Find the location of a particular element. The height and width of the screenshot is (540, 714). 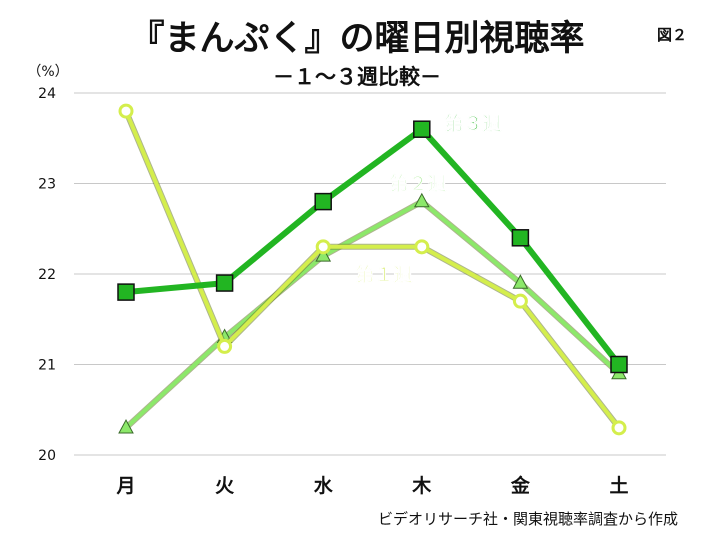

y-tick-22: 22 is located at coordinates (47, 275).